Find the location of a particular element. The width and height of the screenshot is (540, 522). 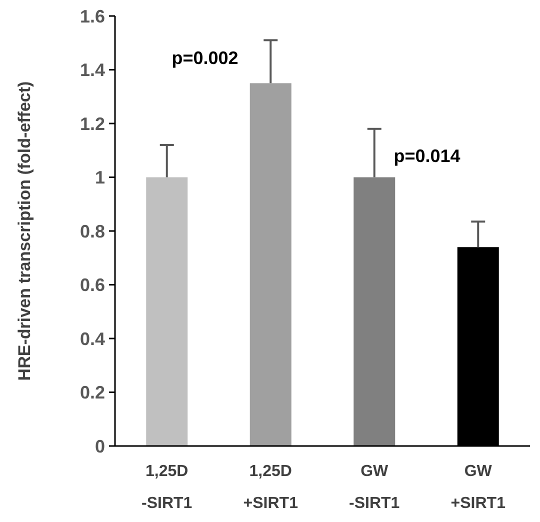

y-tick-label: 1 is located at coordinates (99, 178).